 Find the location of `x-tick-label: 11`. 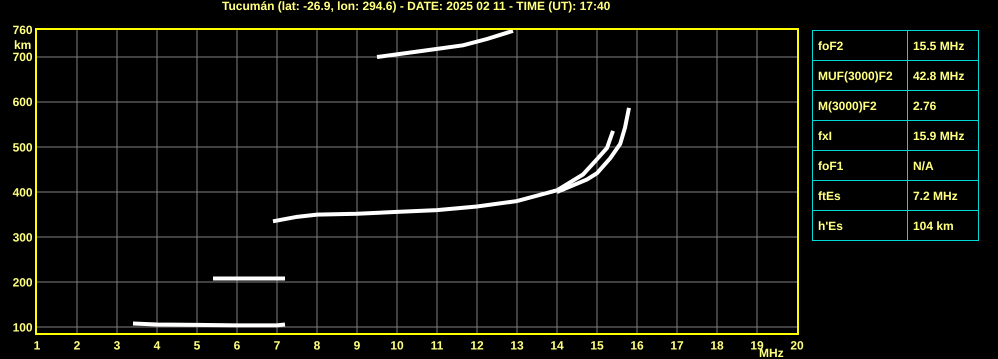

x-tick-label: 11 is located at coordinates (437, 345).